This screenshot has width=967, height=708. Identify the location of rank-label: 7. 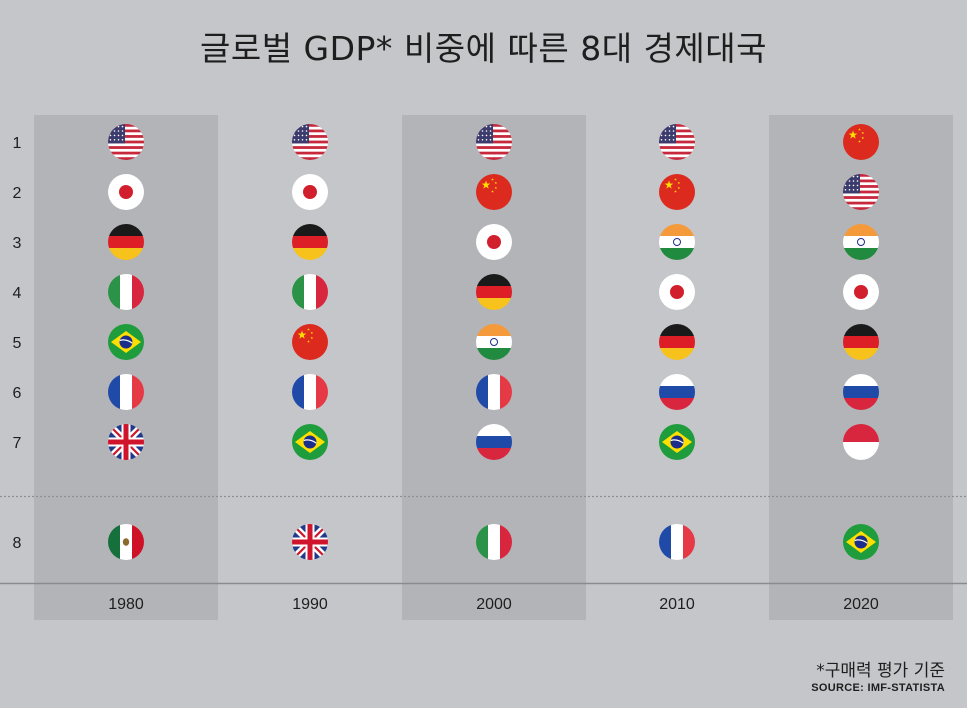
(17, 443).